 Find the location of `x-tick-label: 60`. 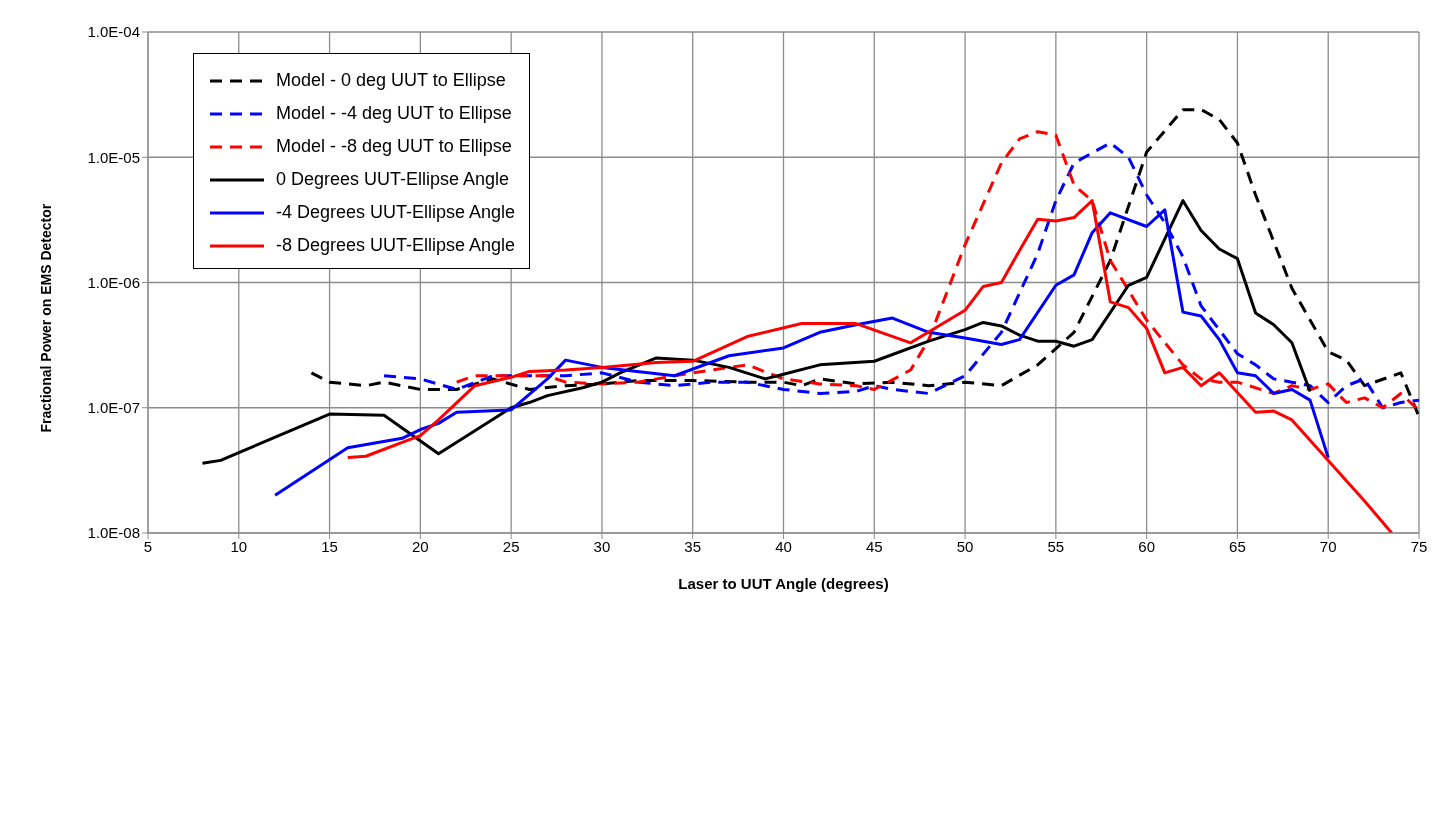

x-tick-label: 60 is located at coordinates (1146, 546).